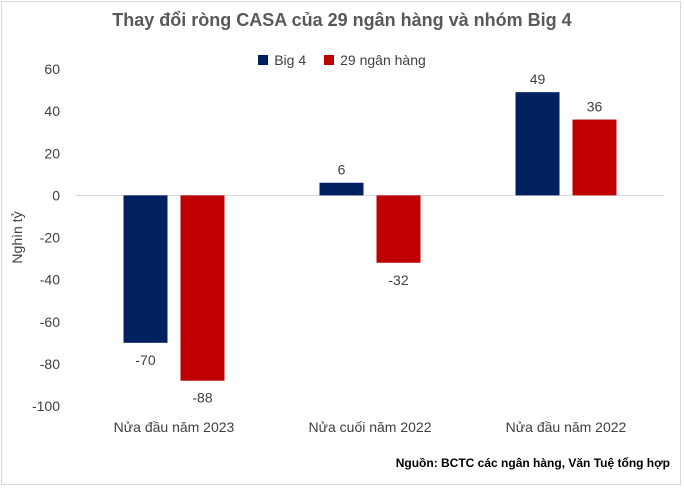  What do you see at coordinates (145, 360) in the screenshot?
I see `data-label: -70` at bounding box center [145, 360].